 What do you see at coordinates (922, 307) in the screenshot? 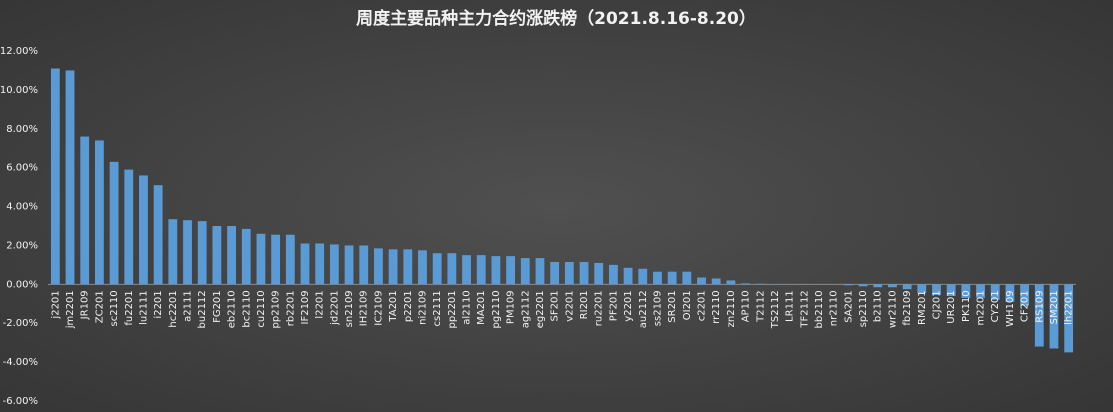
I see `x-tick-label: RM201` at bounding box center [922, 307].